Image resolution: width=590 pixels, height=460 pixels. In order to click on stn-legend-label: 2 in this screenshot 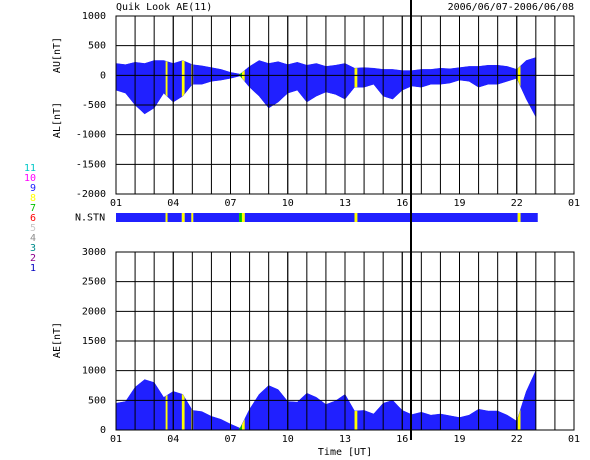, I will do `click(33, 258)`.